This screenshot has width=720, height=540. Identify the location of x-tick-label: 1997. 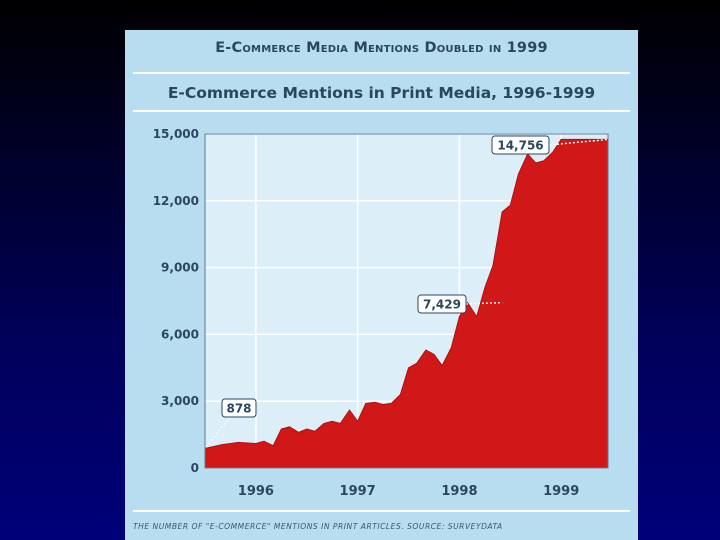
(358, 491).